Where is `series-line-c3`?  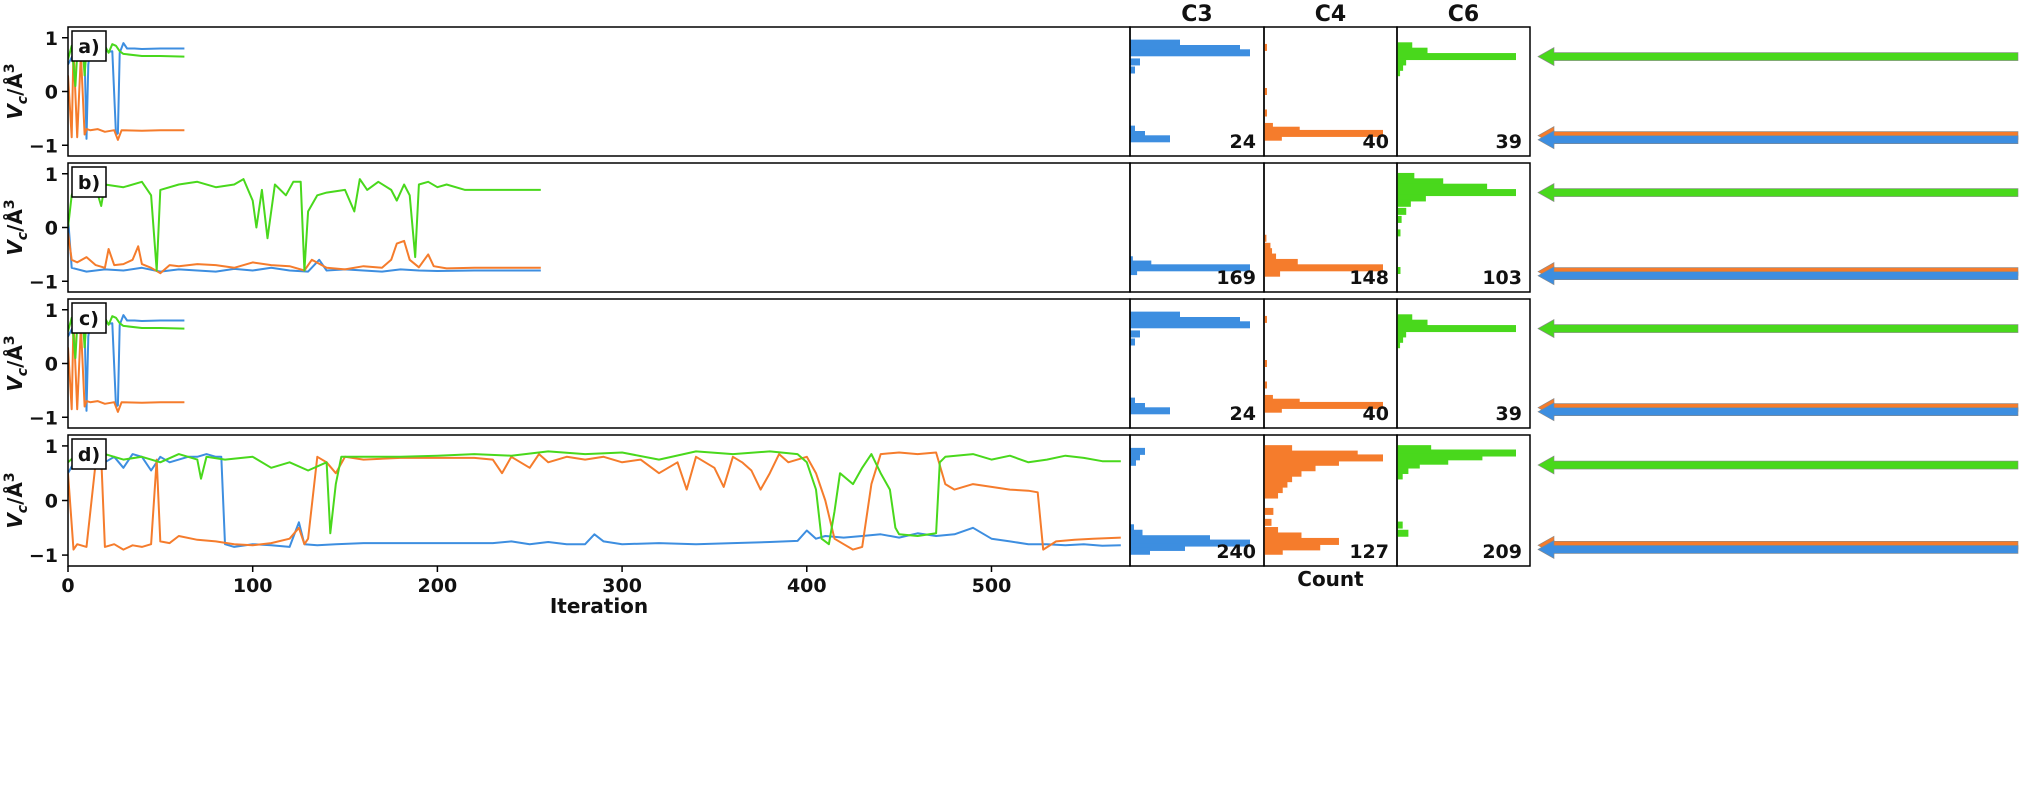 series-line-c3 is located at coordinates (594, 500).